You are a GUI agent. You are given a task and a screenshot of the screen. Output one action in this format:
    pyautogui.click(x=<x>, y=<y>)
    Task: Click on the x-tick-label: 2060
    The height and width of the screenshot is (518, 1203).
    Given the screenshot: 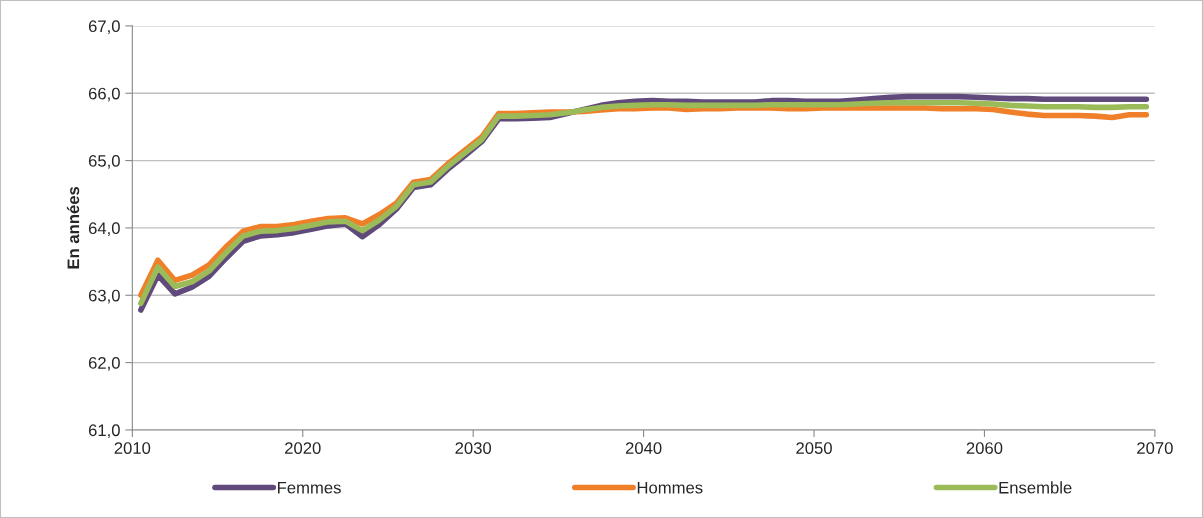 What is the action you would take?
    pyautogui.click(x=984, y=448)
    